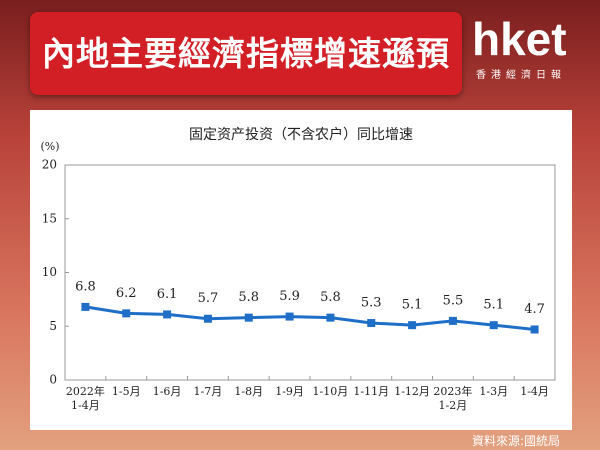  What do you see at coordinates (167, 294) in the screenshot?
I see `data-label: 6.1` at bounding box center [167, 294].